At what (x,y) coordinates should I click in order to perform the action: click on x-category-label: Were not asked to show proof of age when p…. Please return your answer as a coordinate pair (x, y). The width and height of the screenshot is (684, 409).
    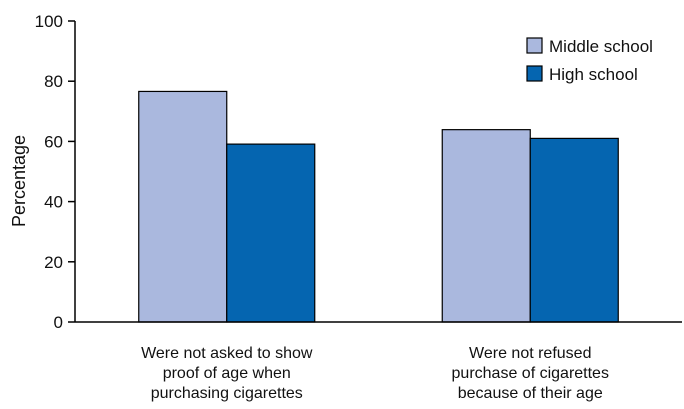
    Looking at the image, I should click on (227, 373).